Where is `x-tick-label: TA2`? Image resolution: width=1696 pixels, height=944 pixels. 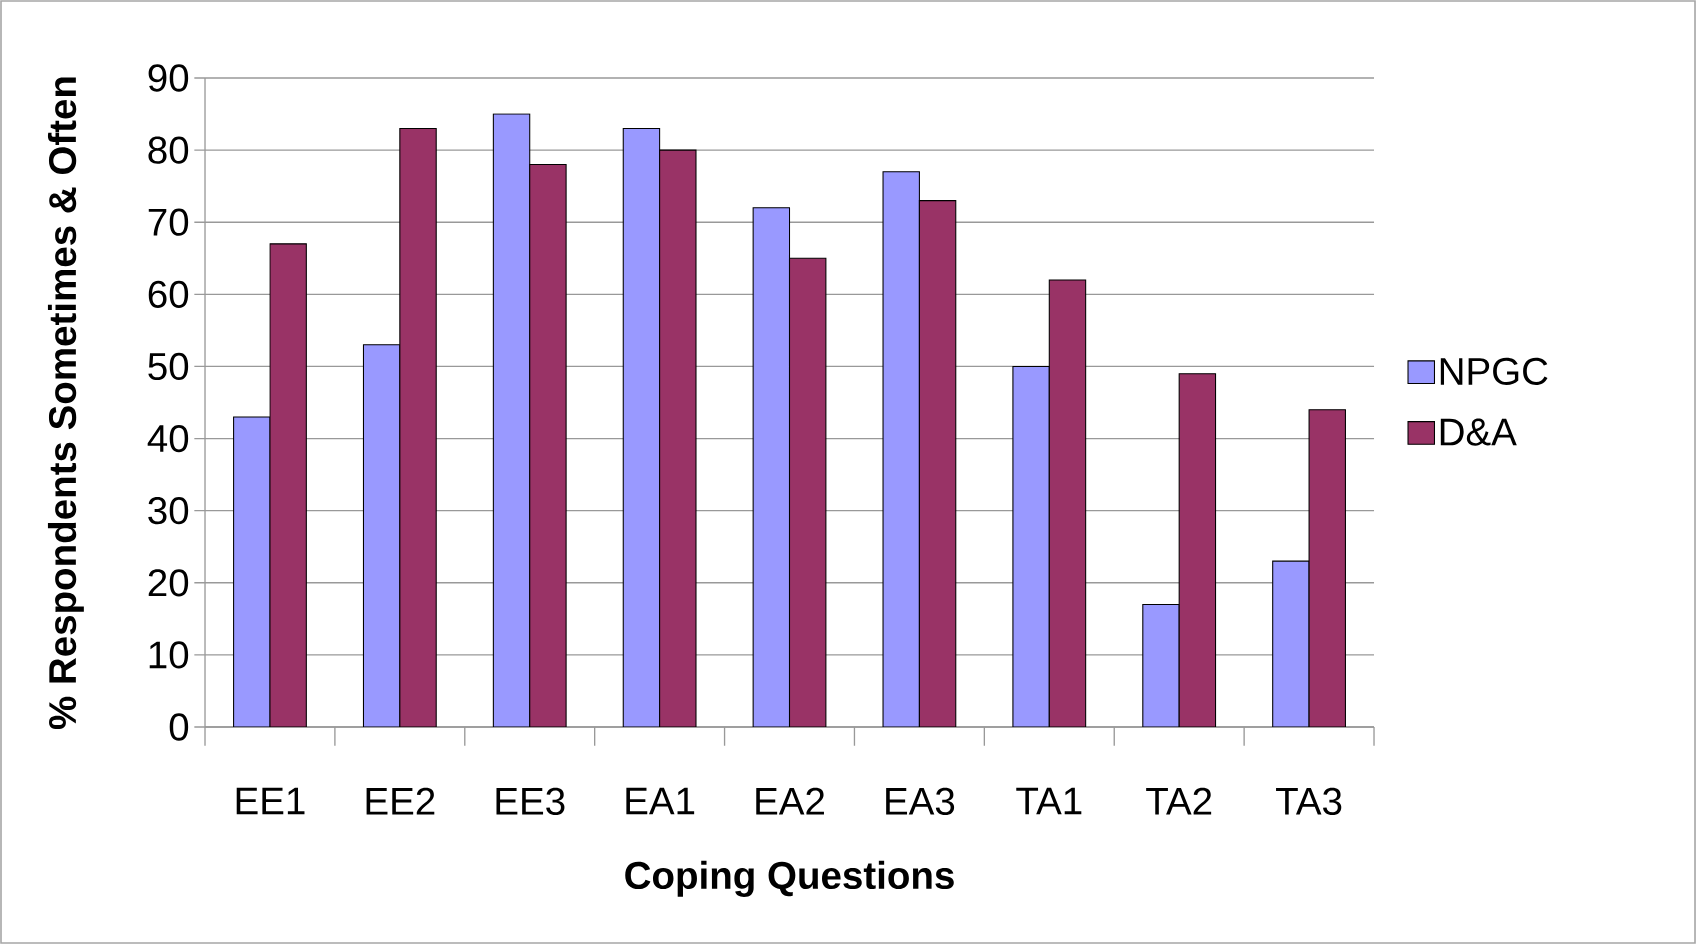
x-tick-label: TA2 is located at coordinates (1179, 801).